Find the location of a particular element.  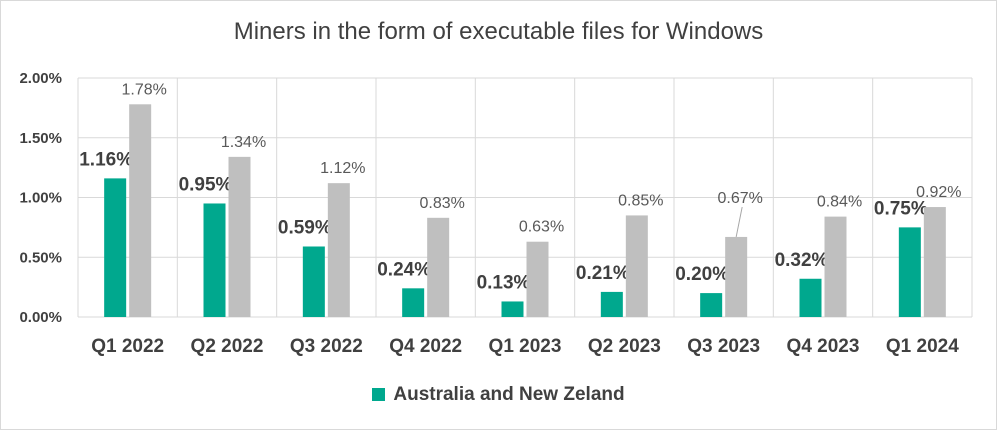

data-label-series-2: 0.84% is located at coordinates (839, 202).